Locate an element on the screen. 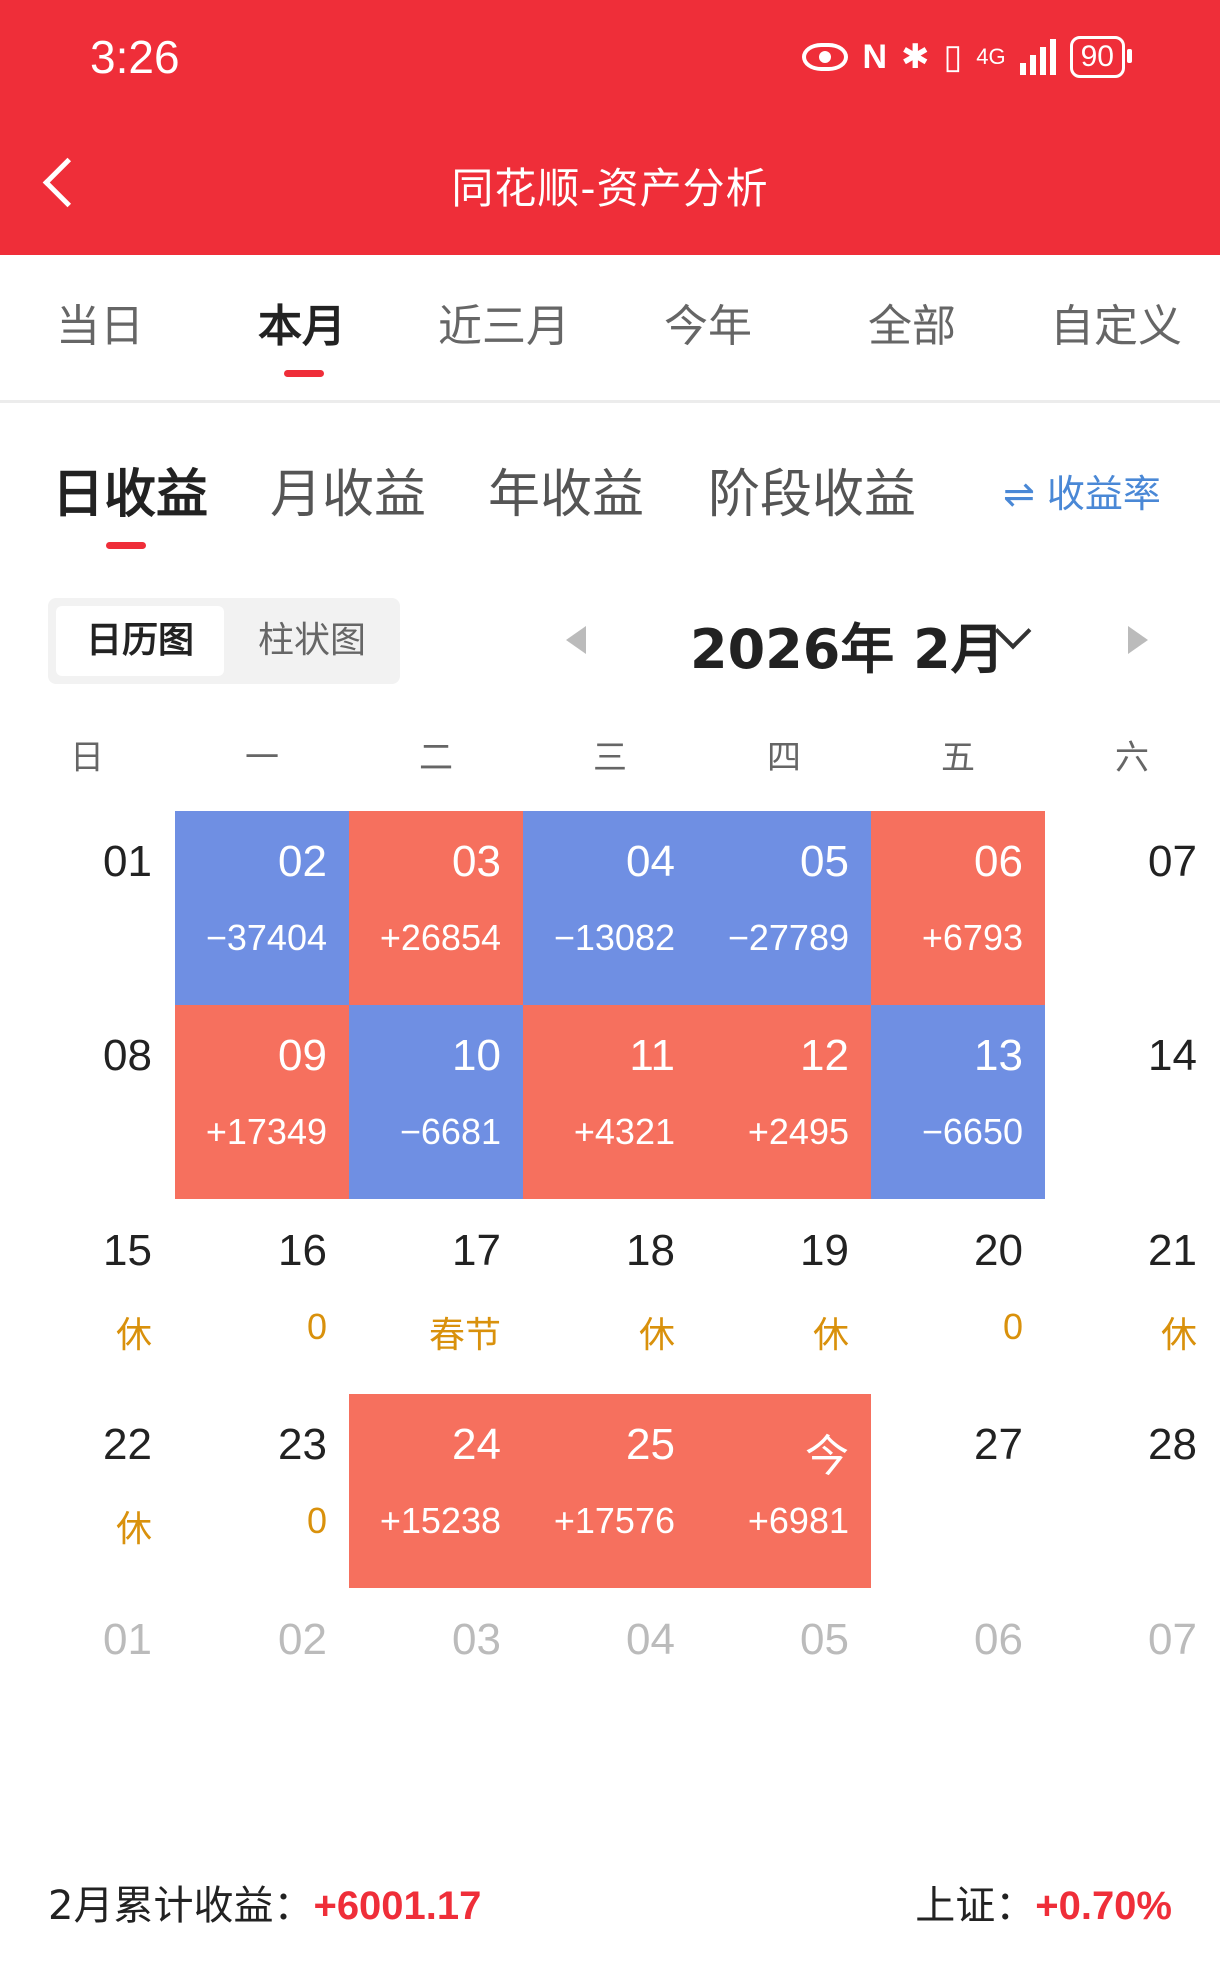  calendar-day-next-month: 02 is located at coordinates (262, 1686).